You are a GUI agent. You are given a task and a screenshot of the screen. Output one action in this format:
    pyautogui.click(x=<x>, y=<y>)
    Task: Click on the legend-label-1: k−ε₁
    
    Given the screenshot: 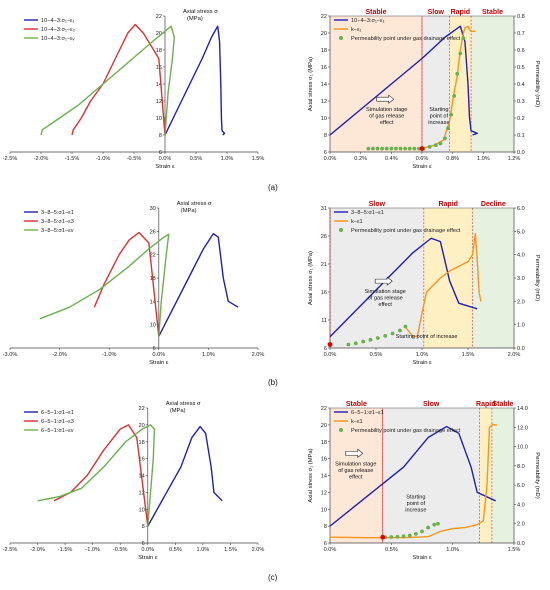 What is the action you would take?
    pyautogui.click(x=356, y=30)
    